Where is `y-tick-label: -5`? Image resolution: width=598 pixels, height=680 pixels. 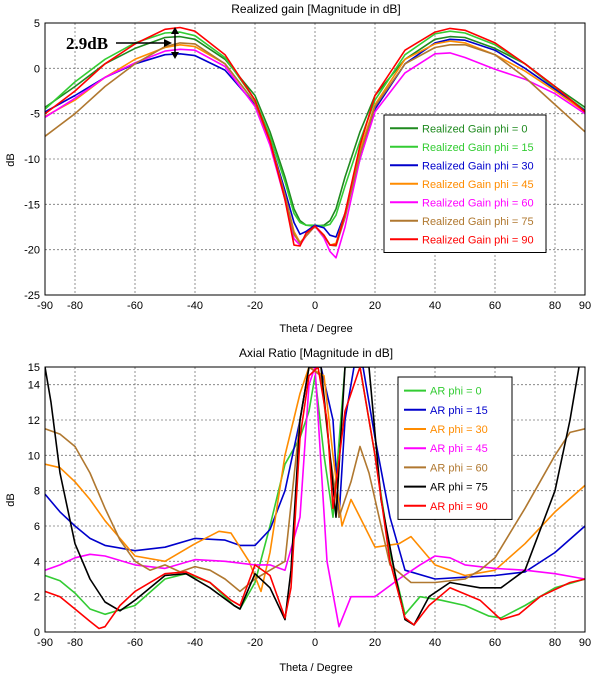
y-tick-label: -5 is located at coordinates (35, 115).